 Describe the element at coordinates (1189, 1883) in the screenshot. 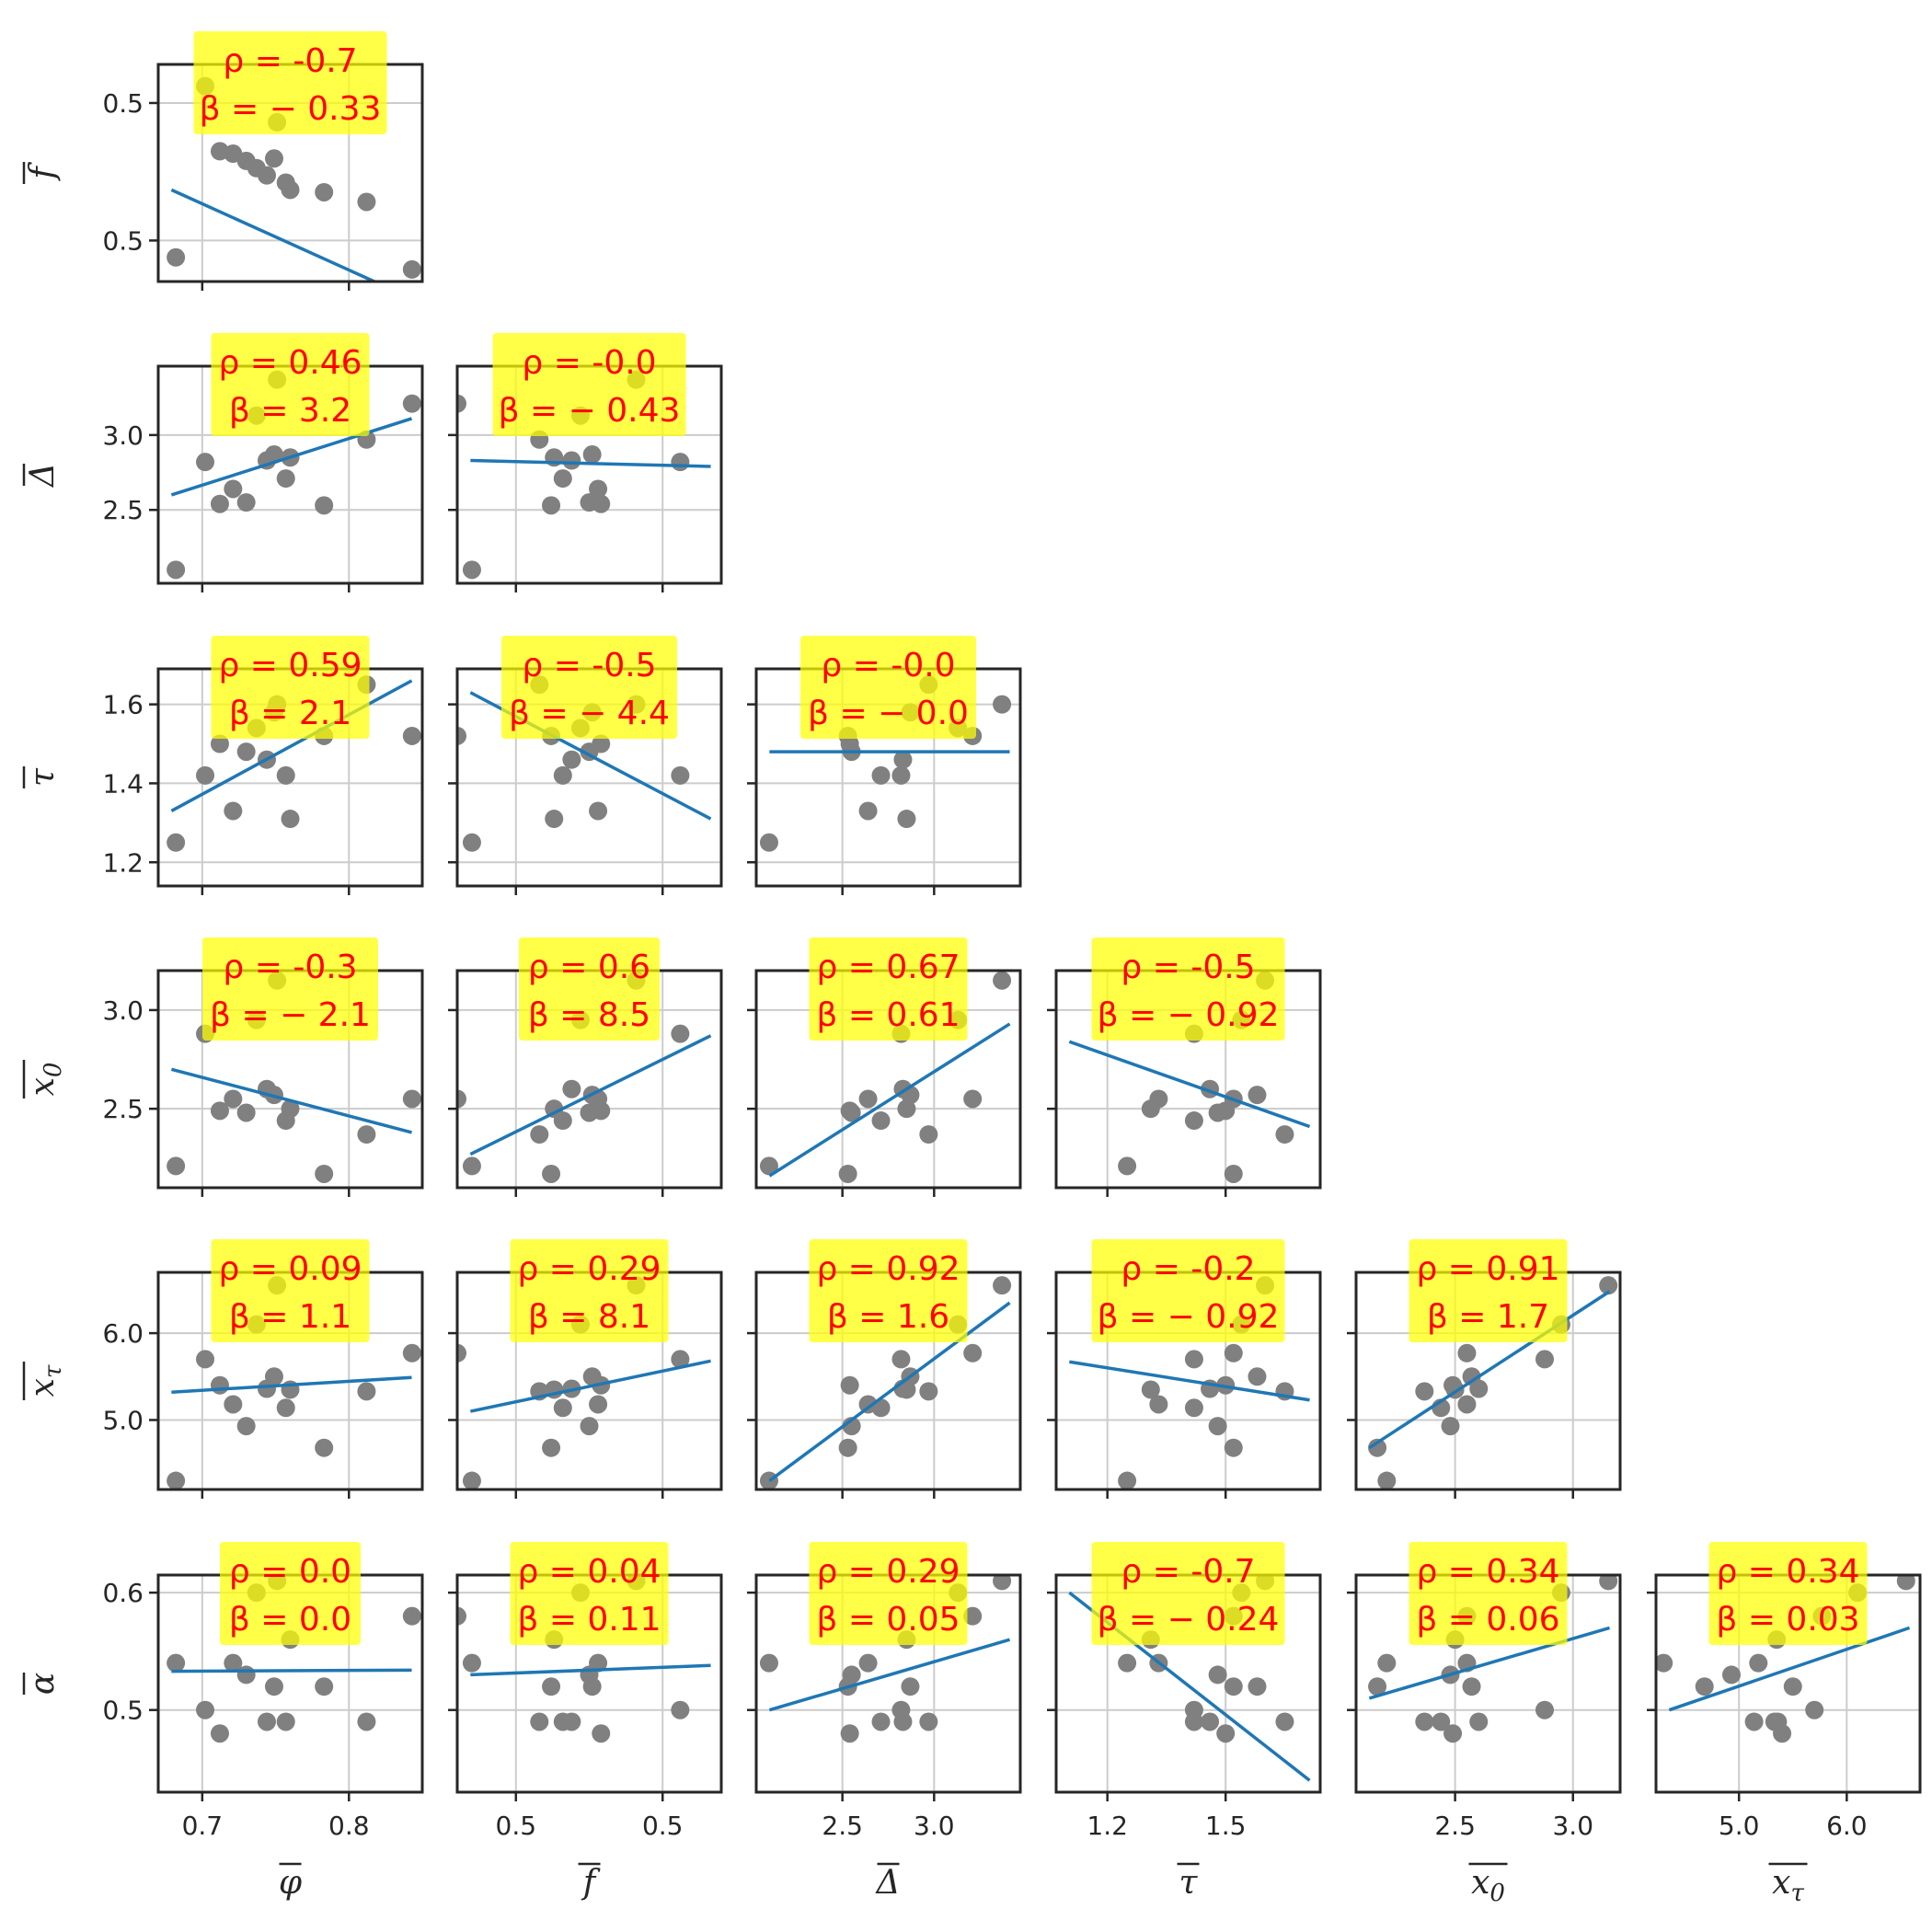

I see `svg-text: τ` at that location.